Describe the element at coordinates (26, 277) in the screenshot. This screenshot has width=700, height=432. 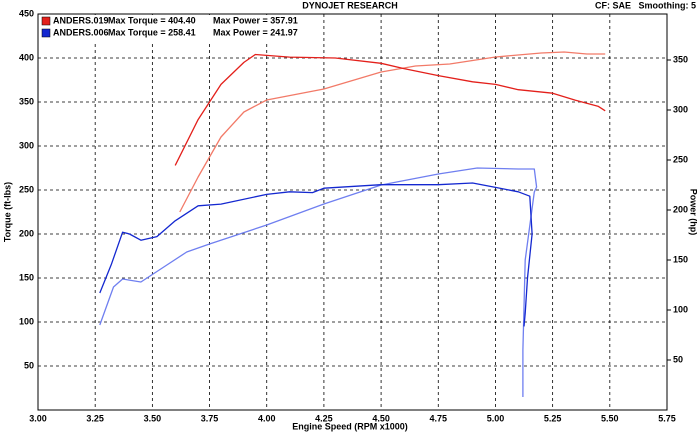
I see `y-tick-label: 150` at that location.